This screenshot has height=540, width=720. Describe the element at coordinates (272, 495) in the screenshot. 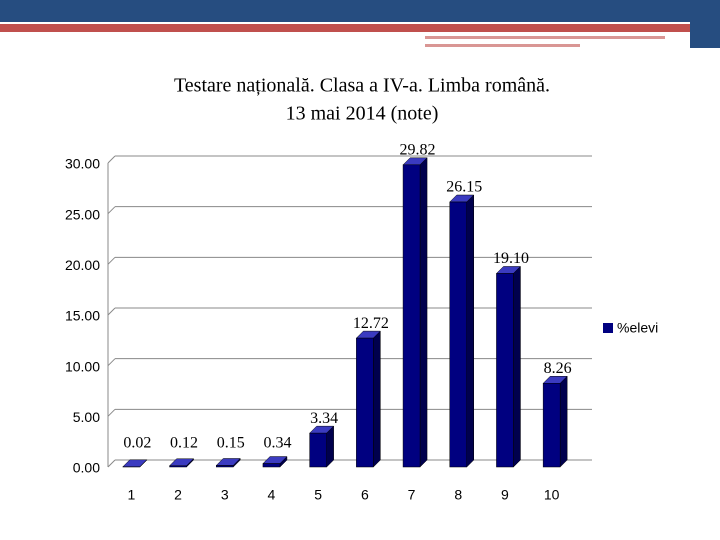

I see `x-tick-label: 4` at that location.